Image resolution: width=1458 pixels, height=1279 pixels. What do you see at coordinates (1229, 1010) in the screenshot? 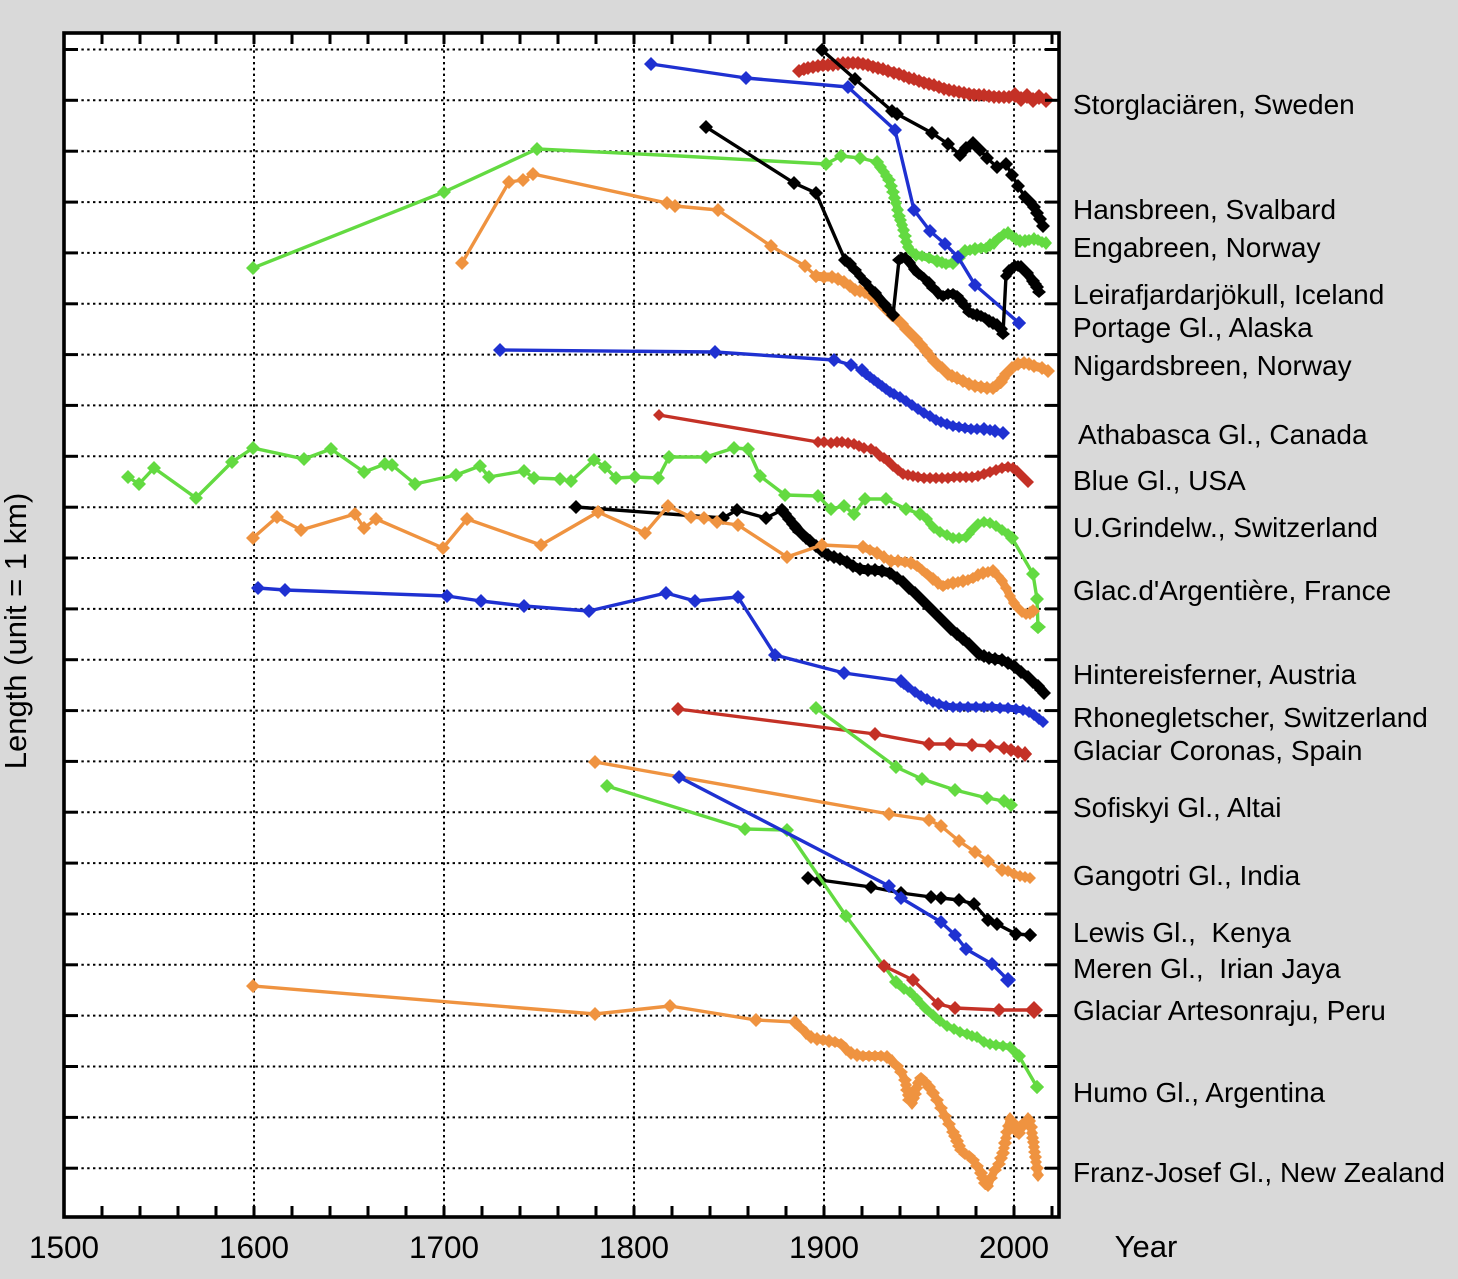
I see `svg-text: Glaciar Artesonraju, Peru` at bounding box center [1229, 1010].